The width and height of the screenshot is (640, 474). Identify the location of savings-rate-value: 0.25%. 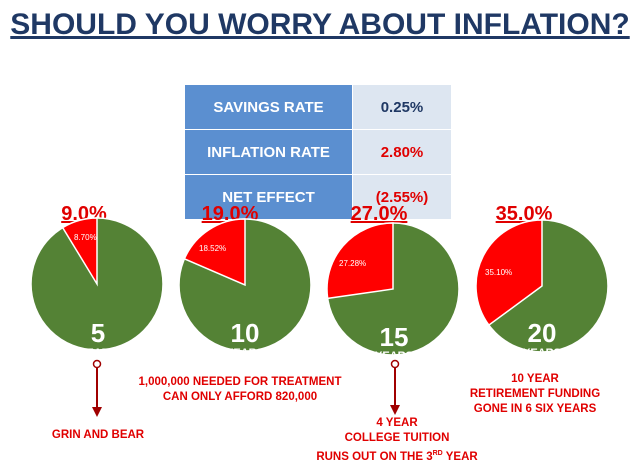
(402, 107).